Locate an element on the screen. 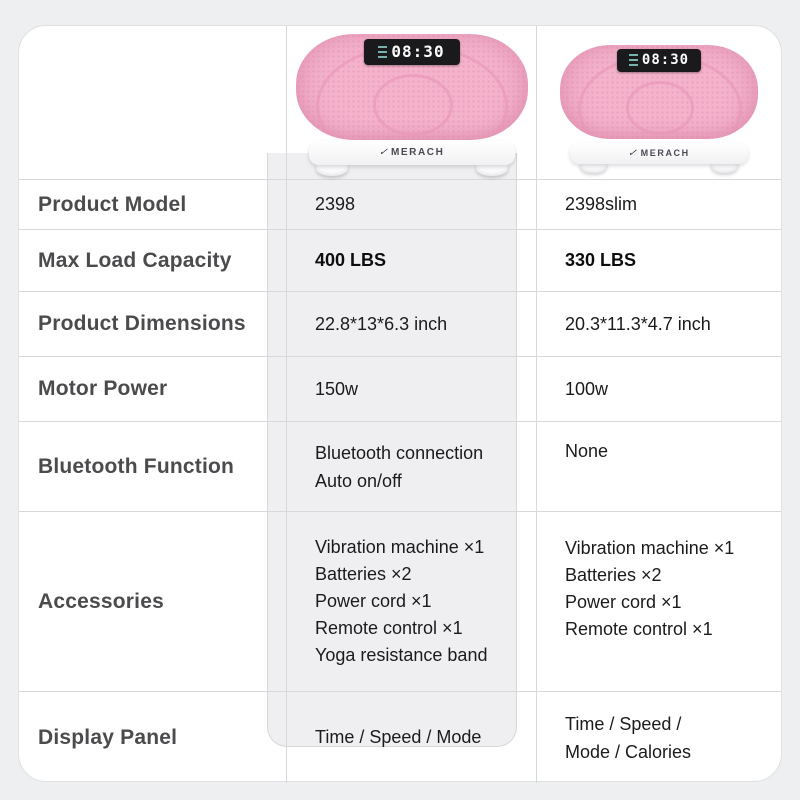 The image size is (800, 800). value-line: Bluetooth connection is located at coordinates (399, 452).